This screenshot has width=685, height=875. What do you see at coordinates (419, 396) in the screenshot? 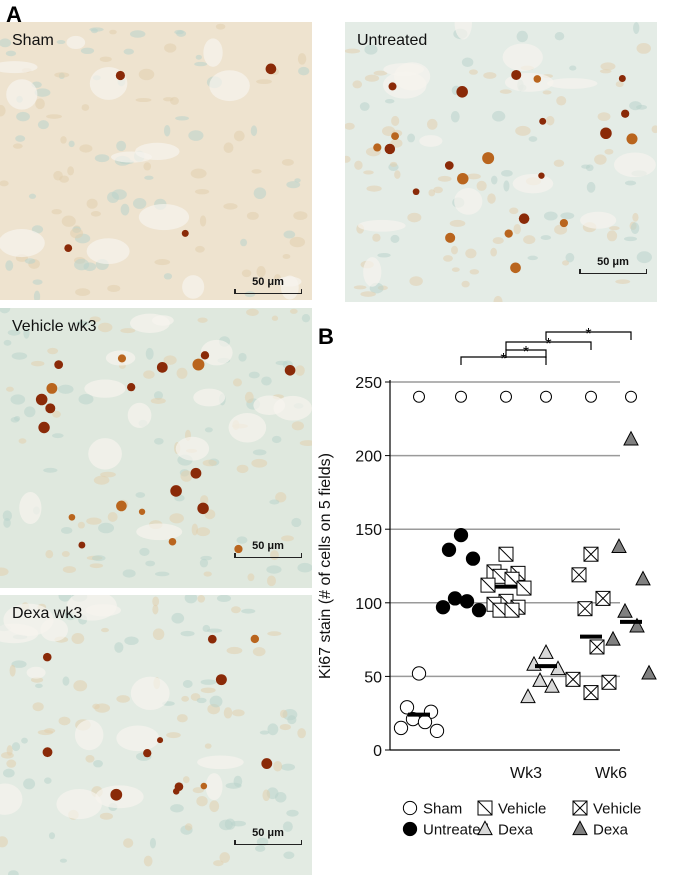
I see `outlier-marker` at bounding box center [419, 396].